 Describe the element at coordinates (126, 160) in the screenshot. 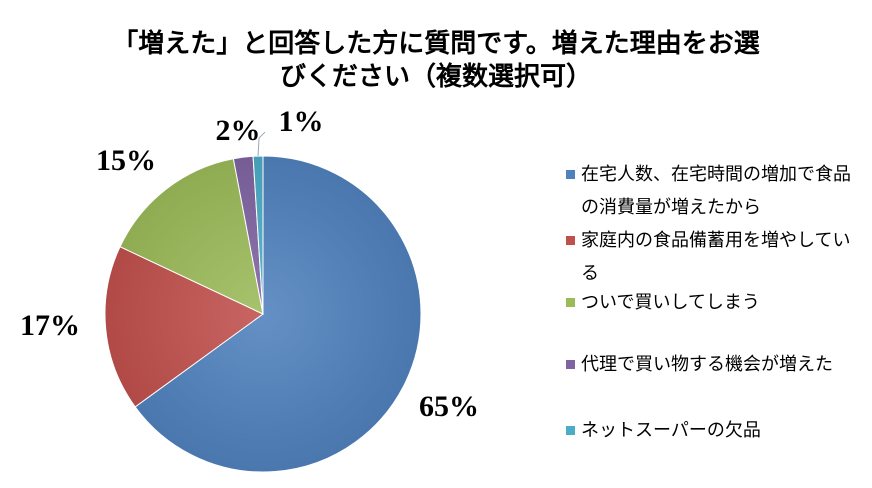

I see `data-label-impulse-buying: 15%` at that location.